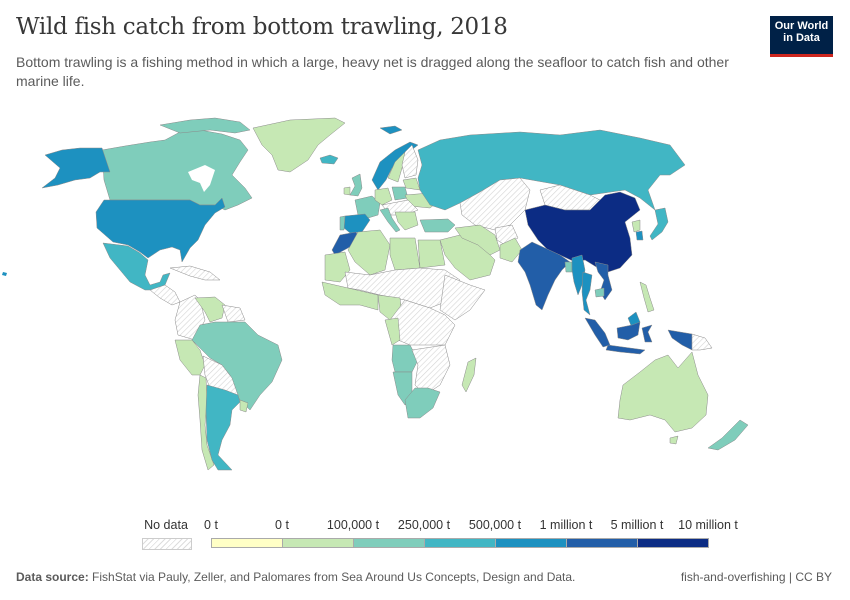  What do you see at coordinates (702, 342) in the screenshot?
I see `country-papua-new-guinea` at bounding box center [702, 342].